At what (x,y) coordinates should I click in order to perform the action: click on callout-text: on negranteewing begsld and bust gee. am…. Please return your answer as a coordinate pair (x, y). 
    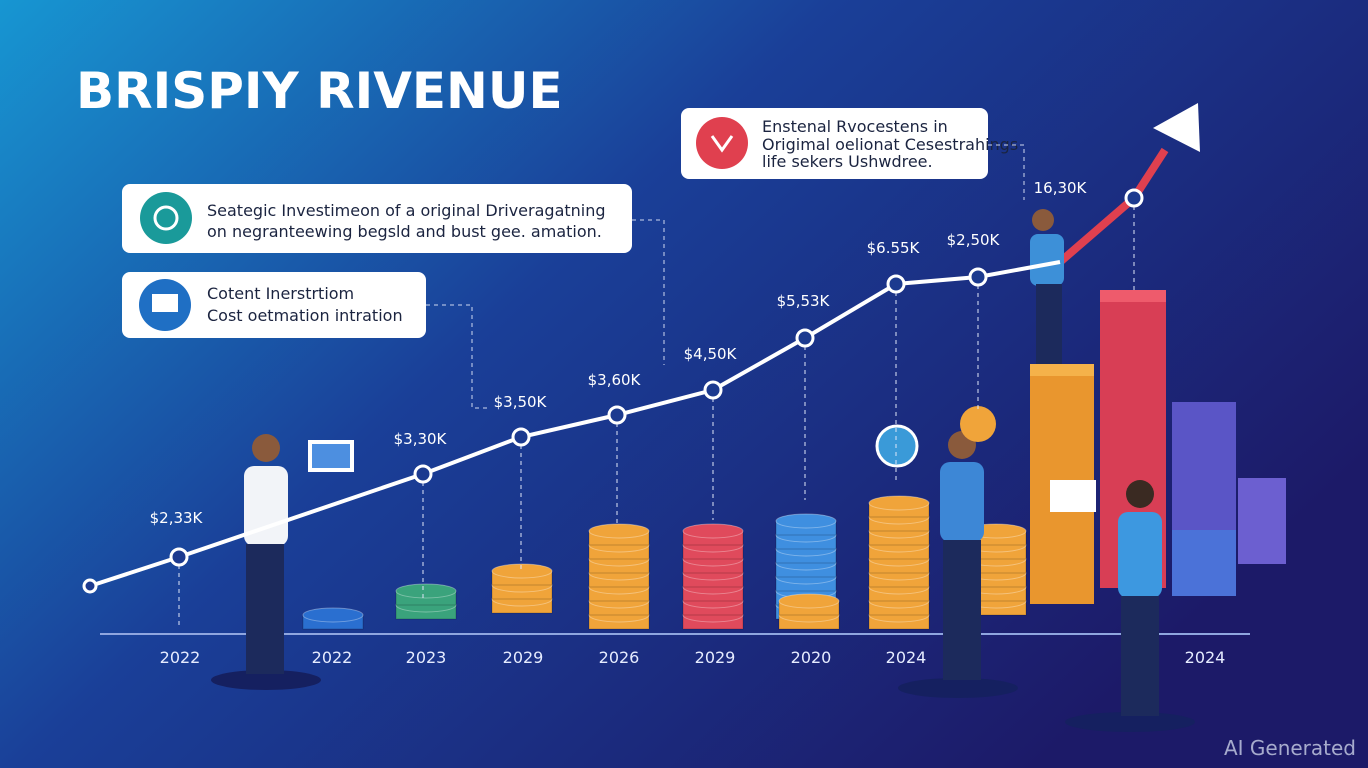
    Looking at the image, I should click on (404, 231).